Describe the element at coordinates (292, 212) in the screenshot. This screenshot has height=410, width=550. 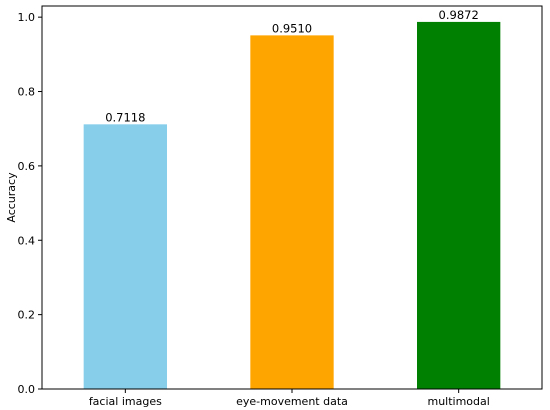
I see `bar-eye-movement-data` at that location.